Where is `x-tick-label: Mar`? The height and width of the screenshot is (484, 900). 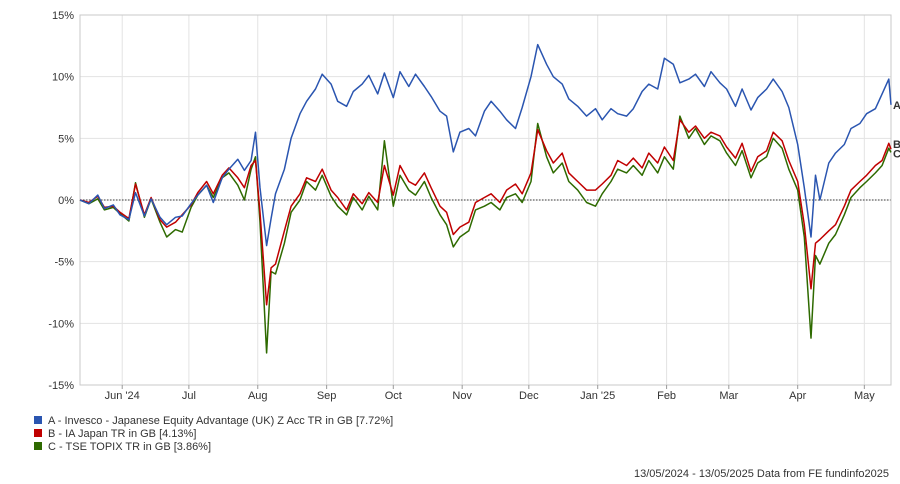
x-tick-label: Mar is located at coordinates (728, 396).